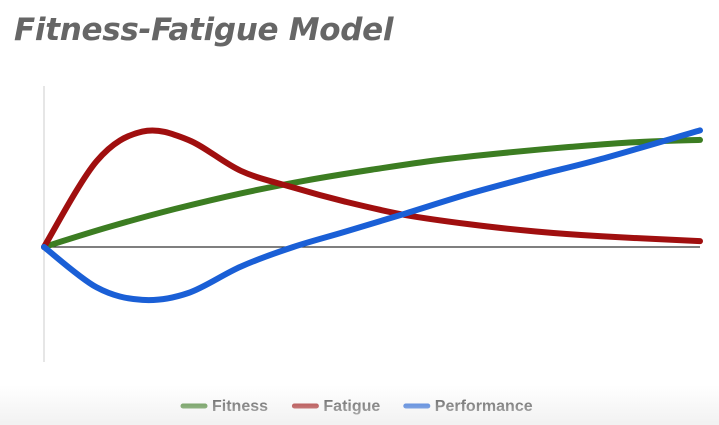 The image size is (719, 425). I want to click on legend-label-fatigue: Fatigue, so click(351, 406).